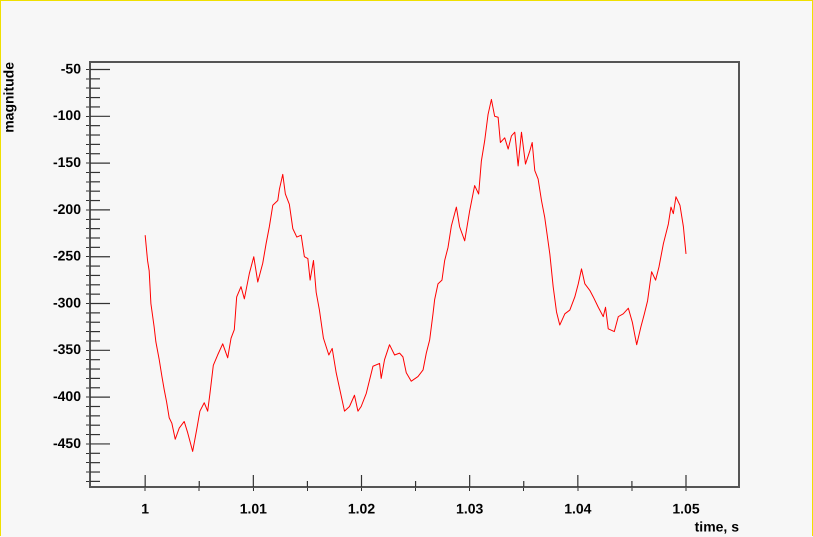 The width and height of the screenshot is (813, 537). Describe the element at coordinates (67, 302) in the screenshot. I see `y-tick-label: -300` at that location.